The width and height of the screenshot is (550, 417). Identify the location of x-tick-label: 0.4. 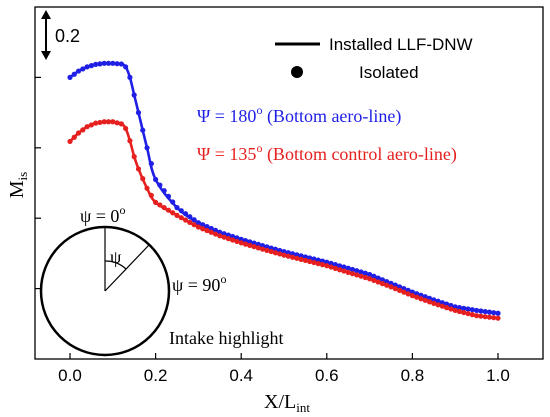
(241, 375).